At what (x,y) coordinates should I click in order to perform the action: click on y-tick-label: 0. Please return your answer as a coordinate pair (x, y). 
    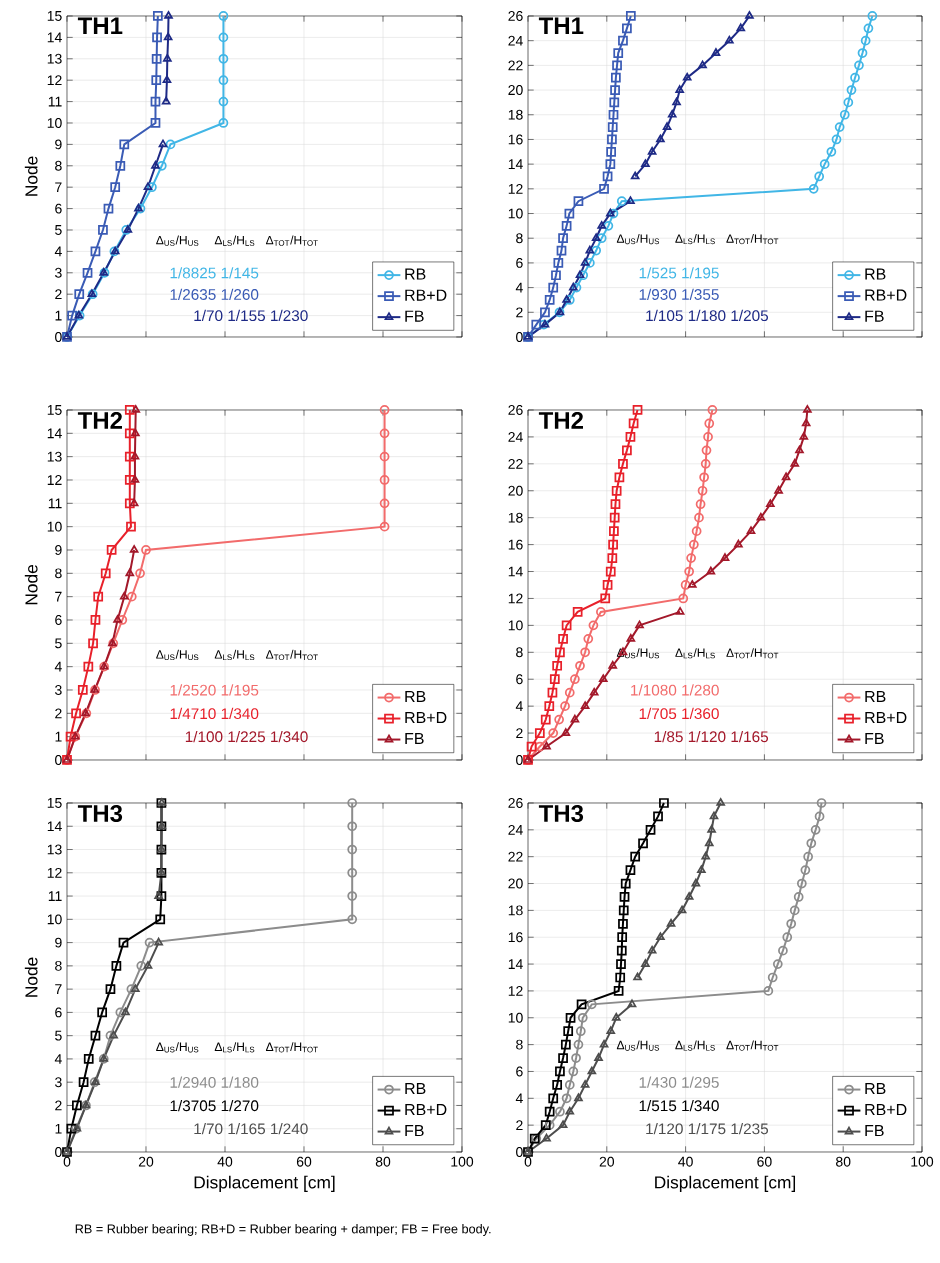
    Looking at the image, I should click on (58, 337).